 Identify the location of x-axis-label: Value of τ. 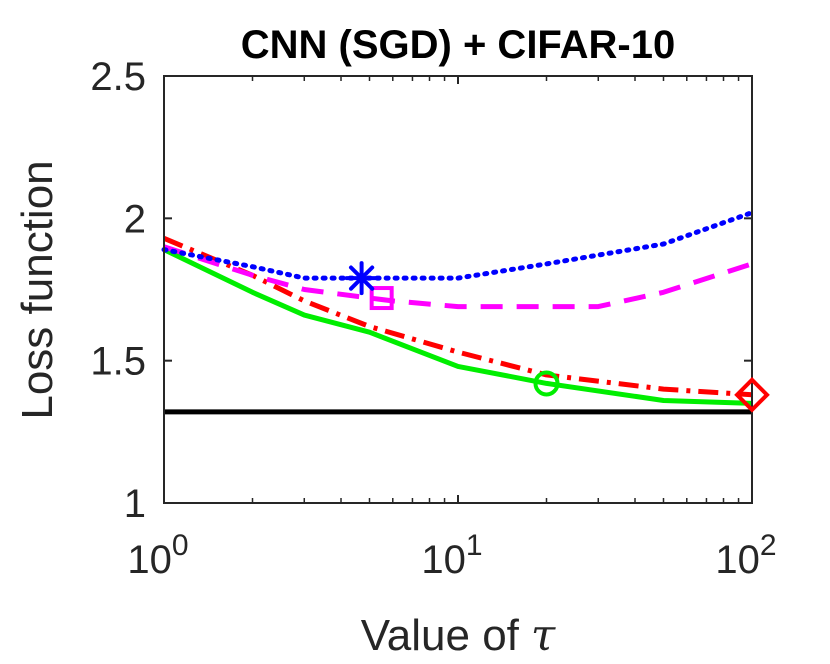
(458, 635).